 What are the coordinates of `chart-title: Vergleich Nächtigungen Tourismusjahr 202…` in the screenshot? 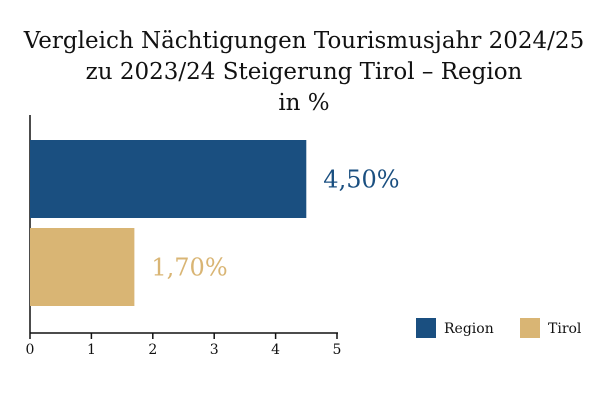 It's located at (303, 41).